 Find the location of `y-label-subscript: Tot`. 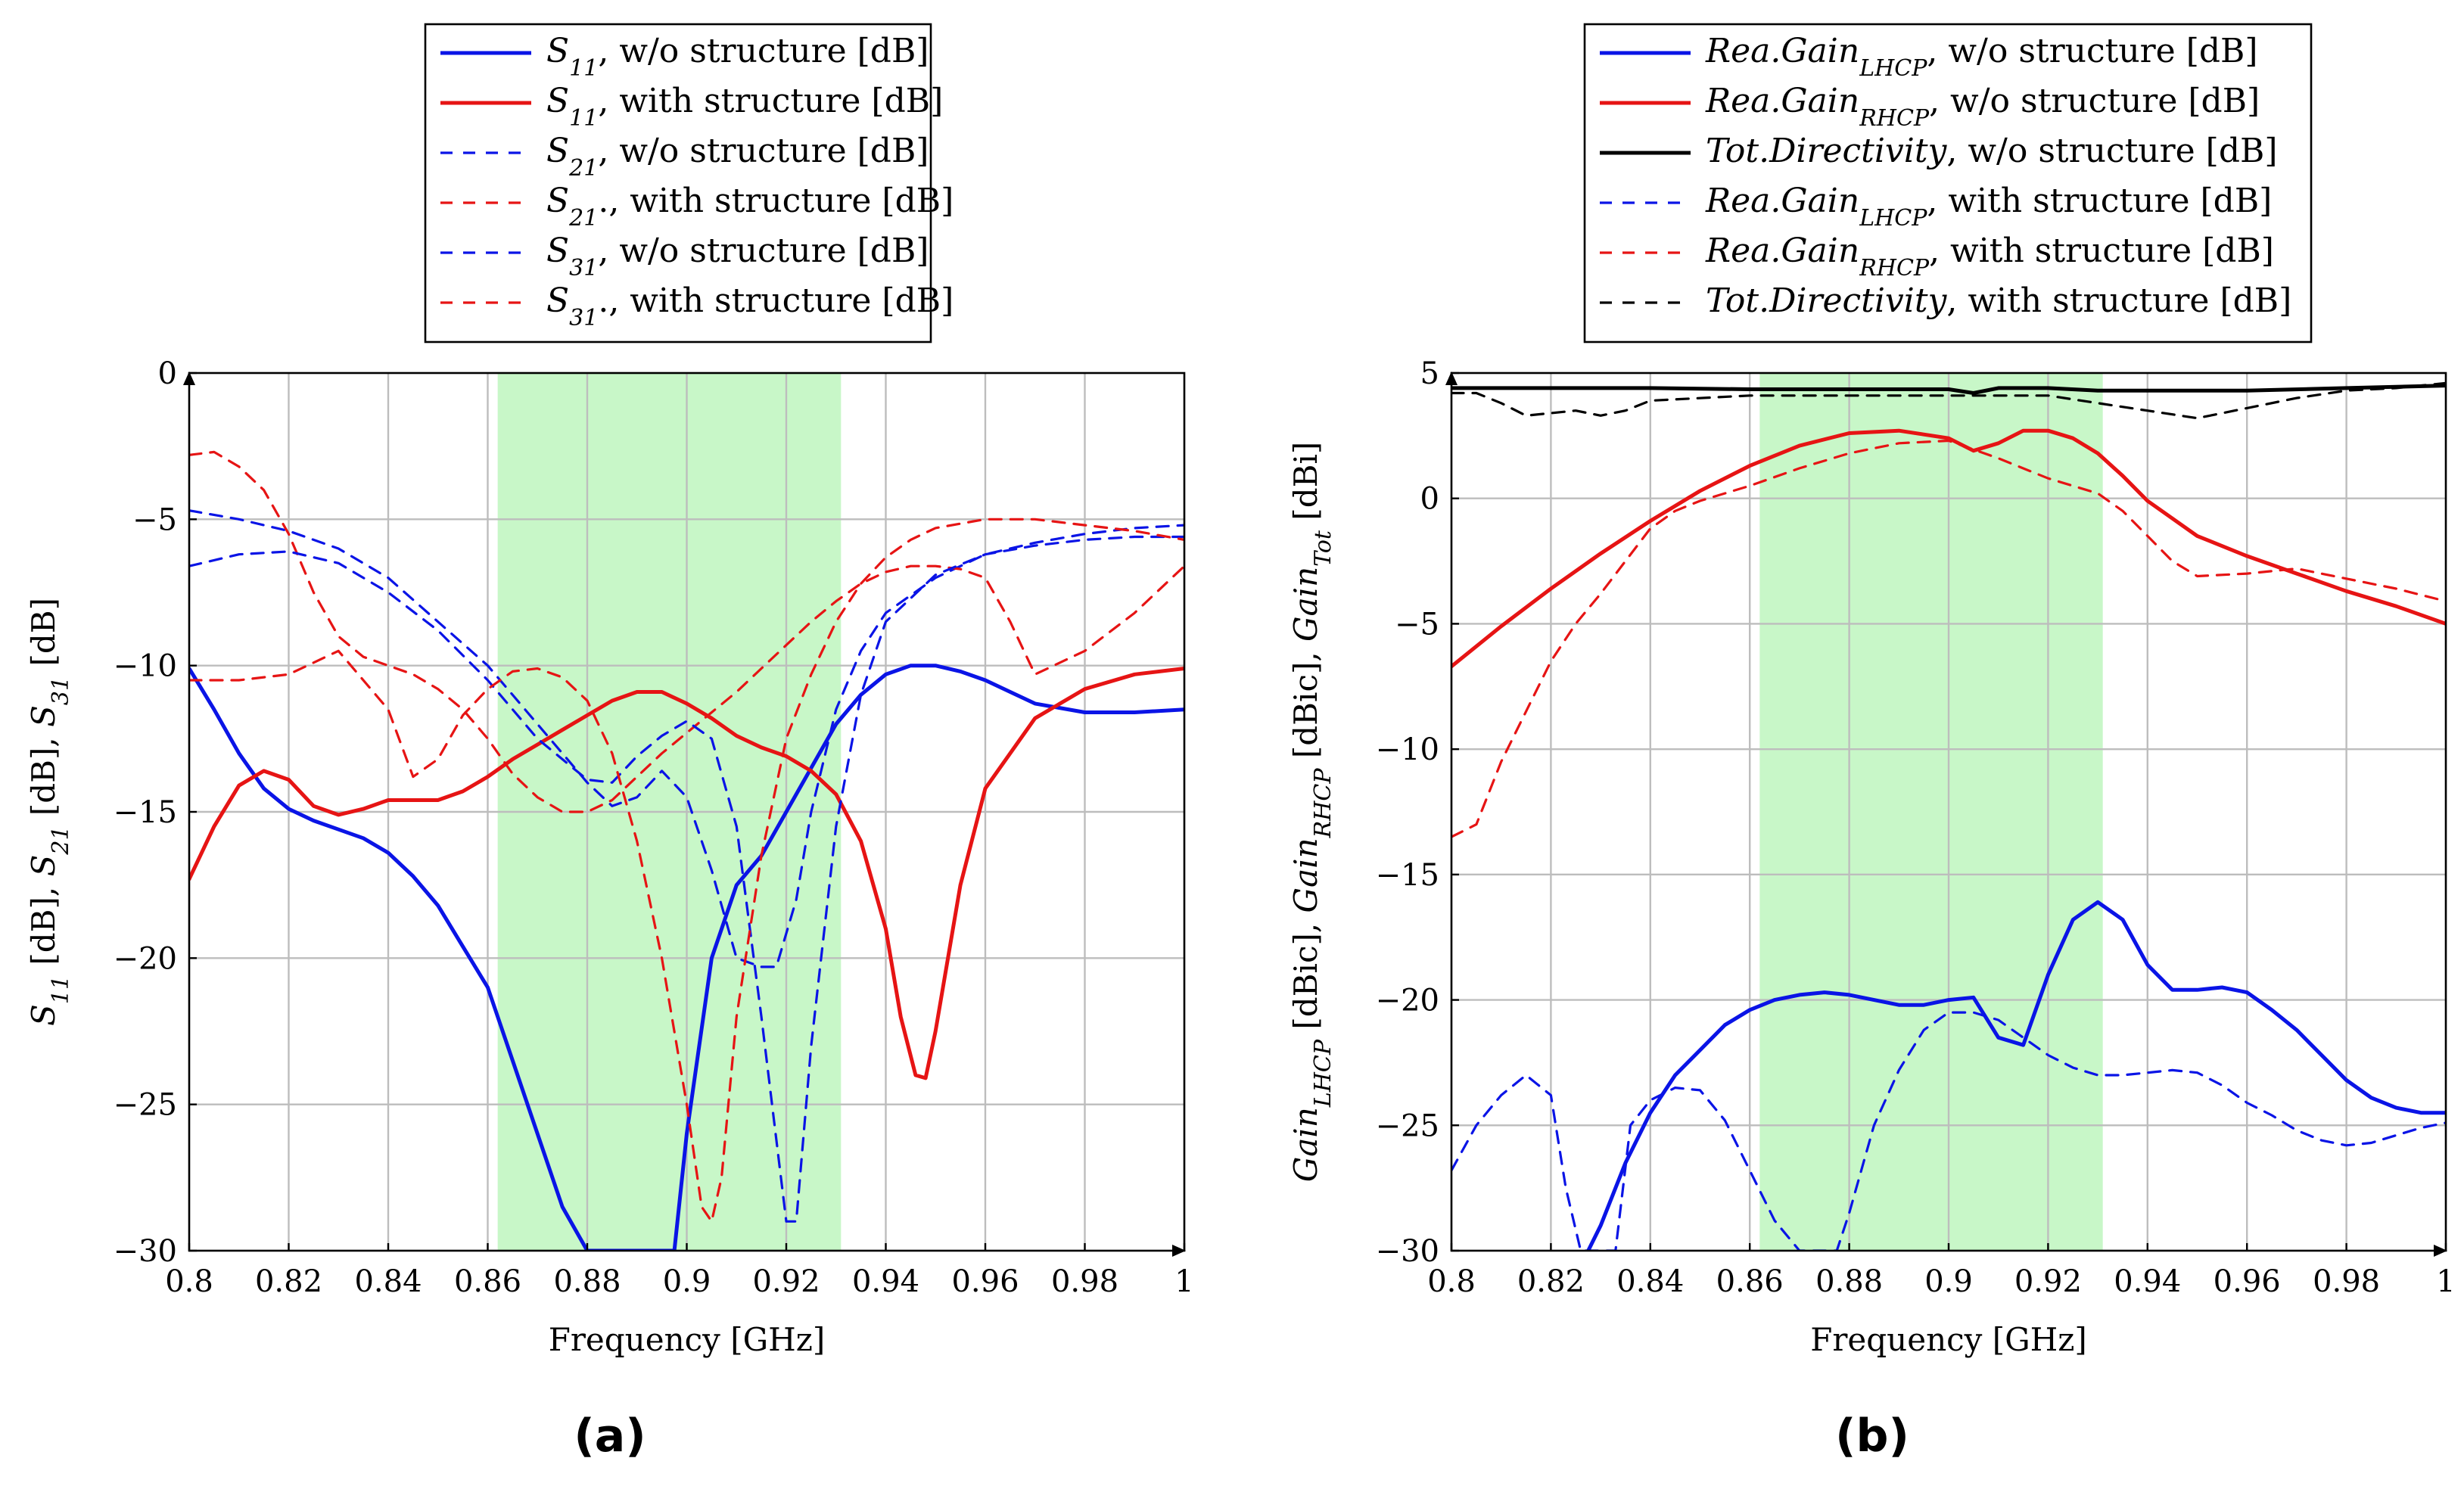

y-label-subscript: Tot is located at coordinates (1323, 548).